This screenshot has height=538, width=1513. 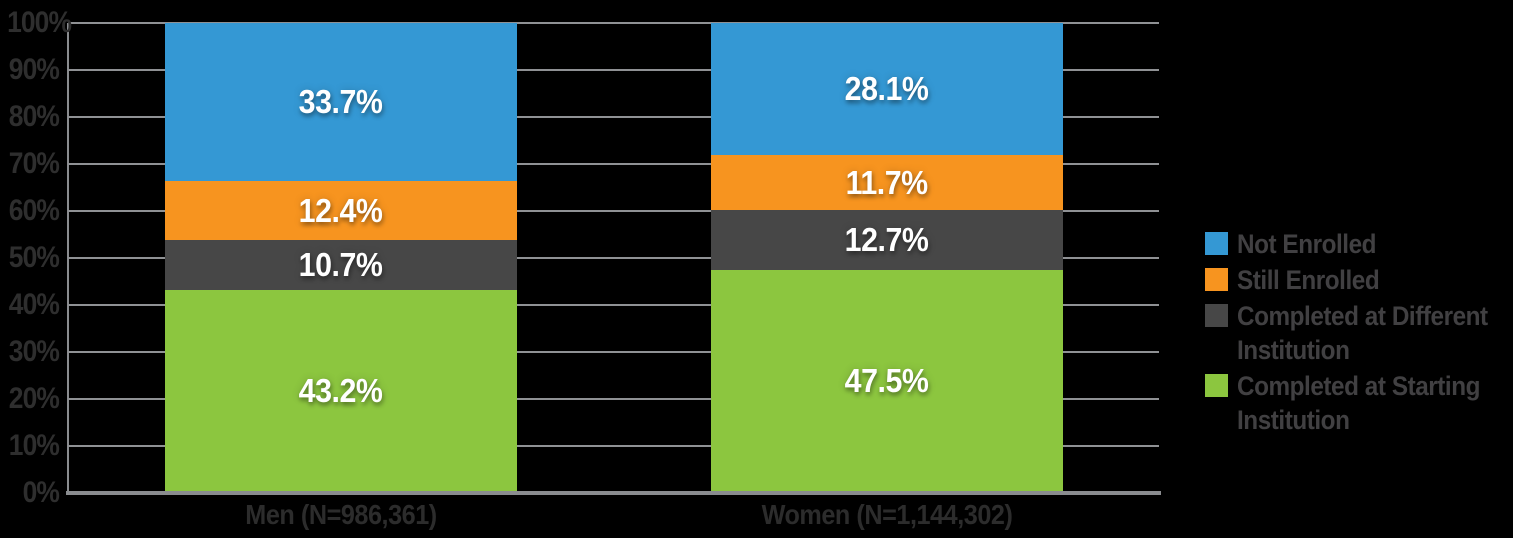 I want to click on segment-value-label: 11.7%, so click(x=887, y=182).